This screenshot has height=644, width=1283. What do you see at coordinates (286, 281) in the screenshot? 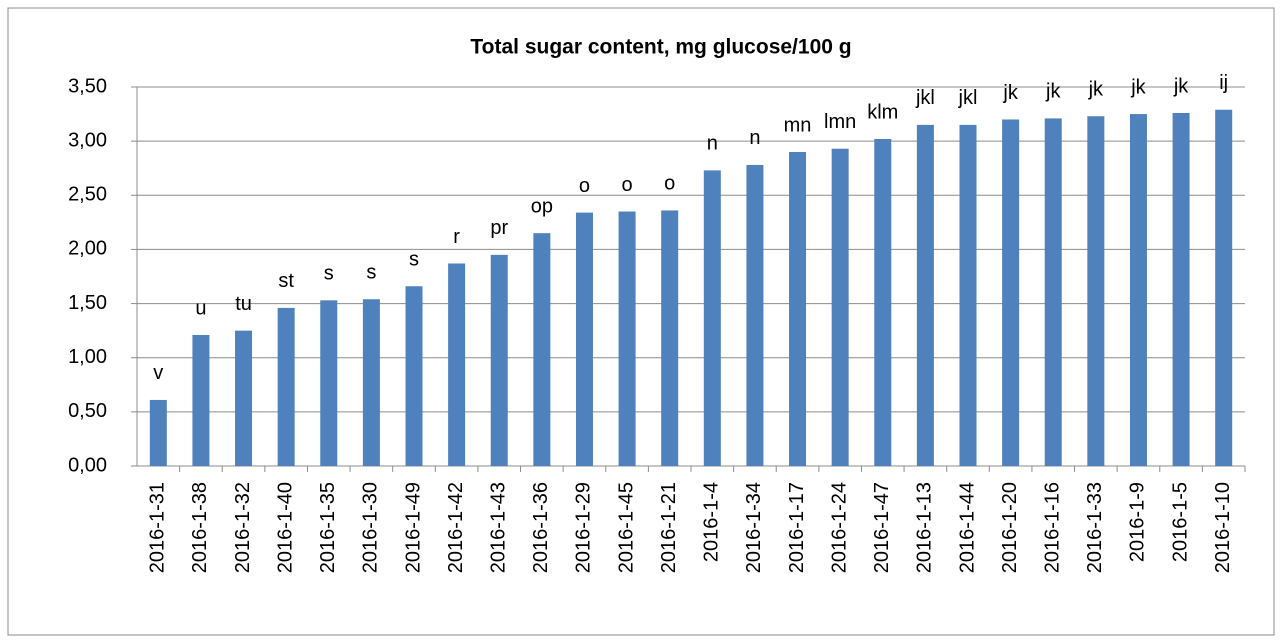
I see `annotation: st` at bounding box center [286, 281].